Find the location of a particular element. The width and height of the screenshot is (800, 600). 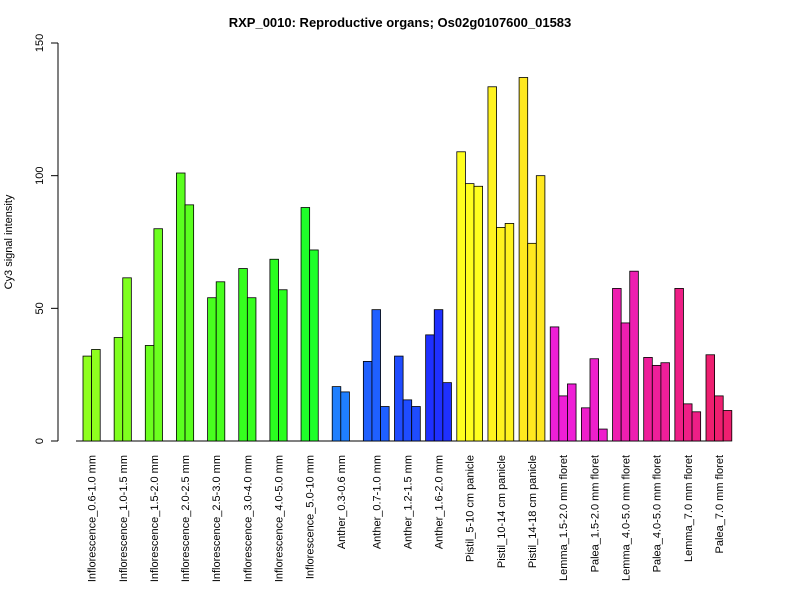

x-tick-label: Inflorescence_0.6-1.0 mm is located at coordinates (93, 518).